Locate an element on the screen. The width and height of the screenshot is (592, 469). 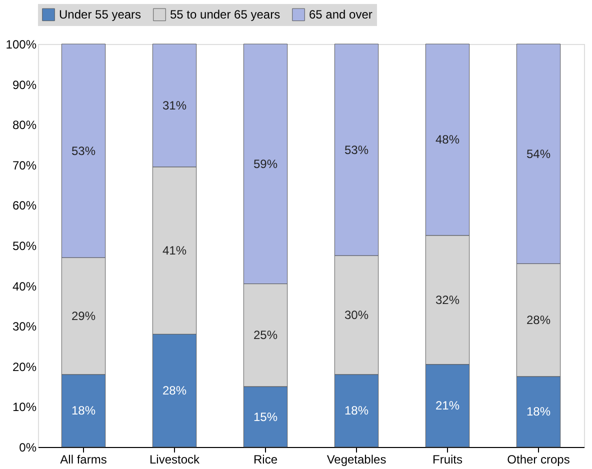
data-label: 31% is located at coordinates (174, 105).